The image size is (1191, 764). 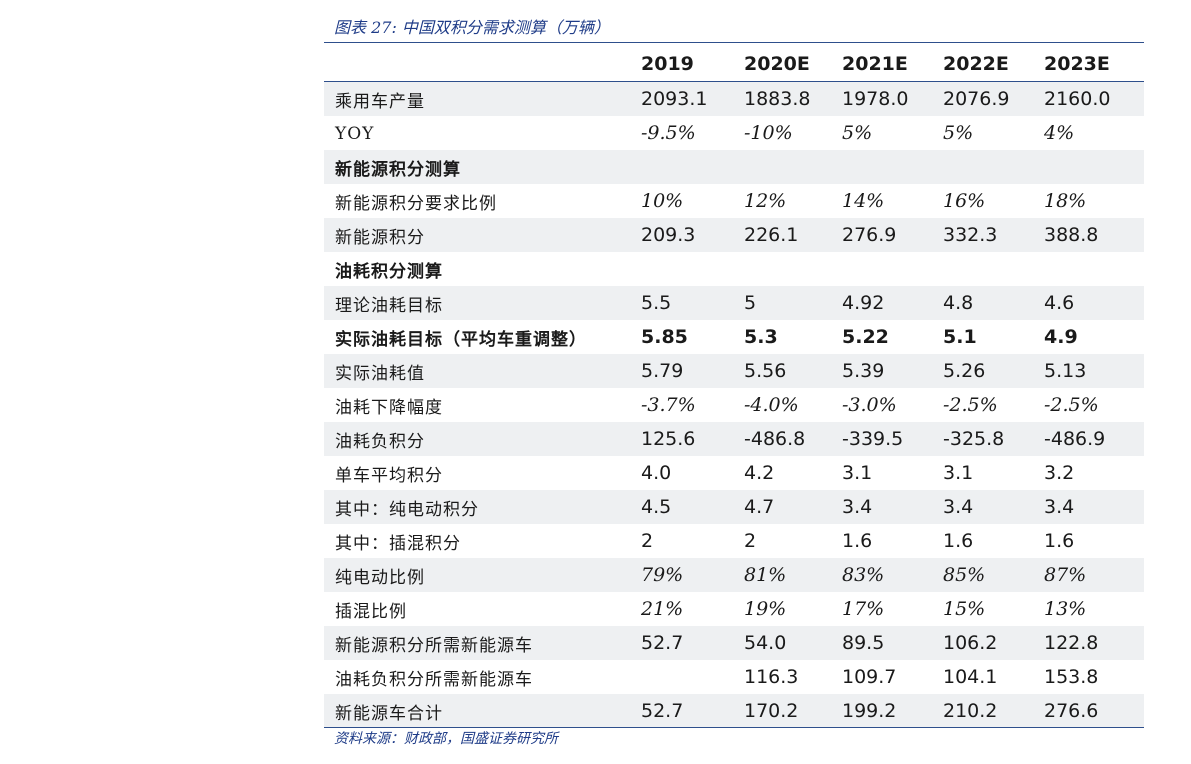 I want to click on row-label: 实际油耗值, so click(x=380, y=373).